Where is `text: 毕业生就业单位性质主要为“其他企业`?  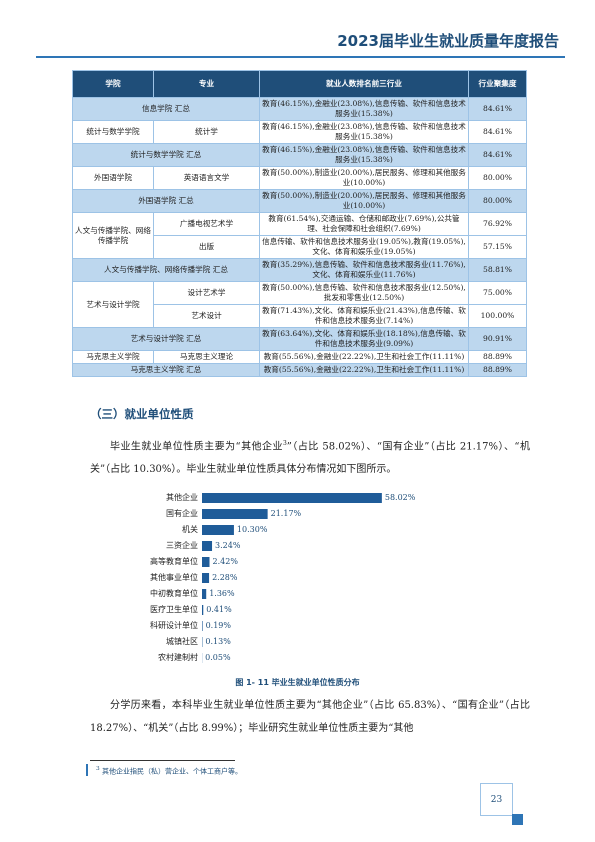
text: 毕业生就业单位性质主要为“其他企业 is located at coordinates (196, 447).